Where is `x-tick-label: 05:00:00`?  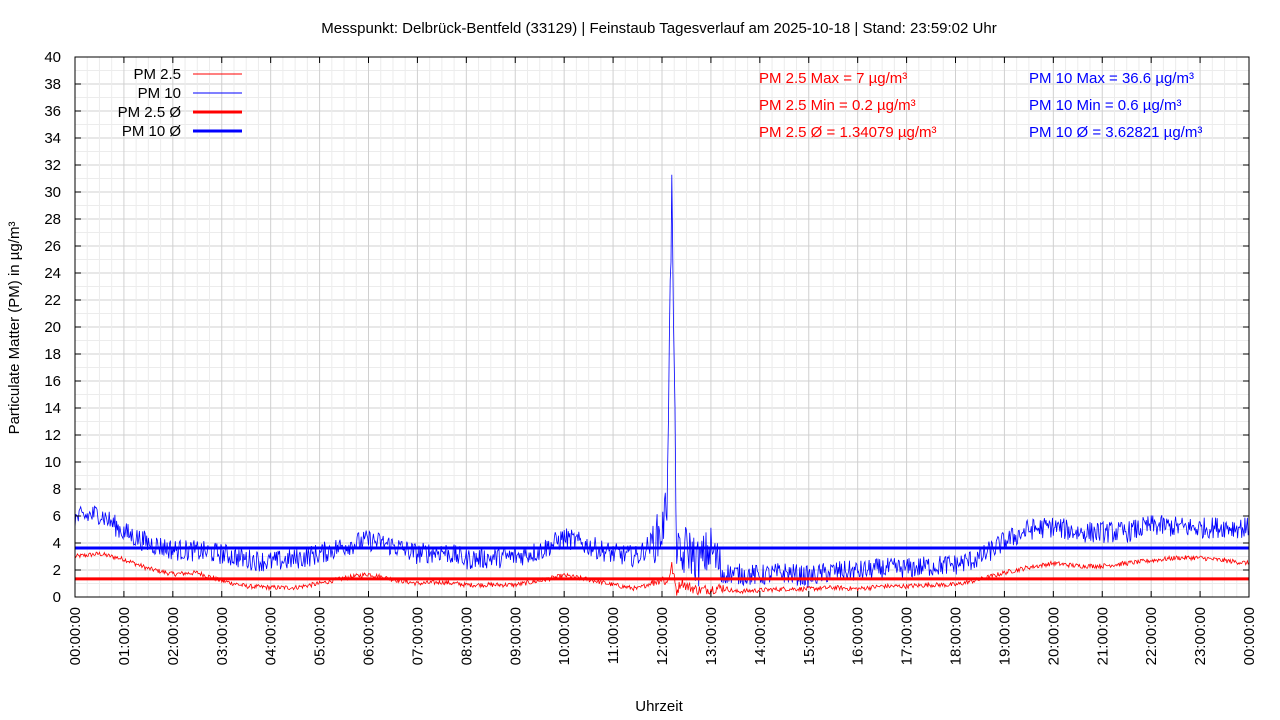
x-tick-label: 05:00:00 is located at coordinates (320, 636).